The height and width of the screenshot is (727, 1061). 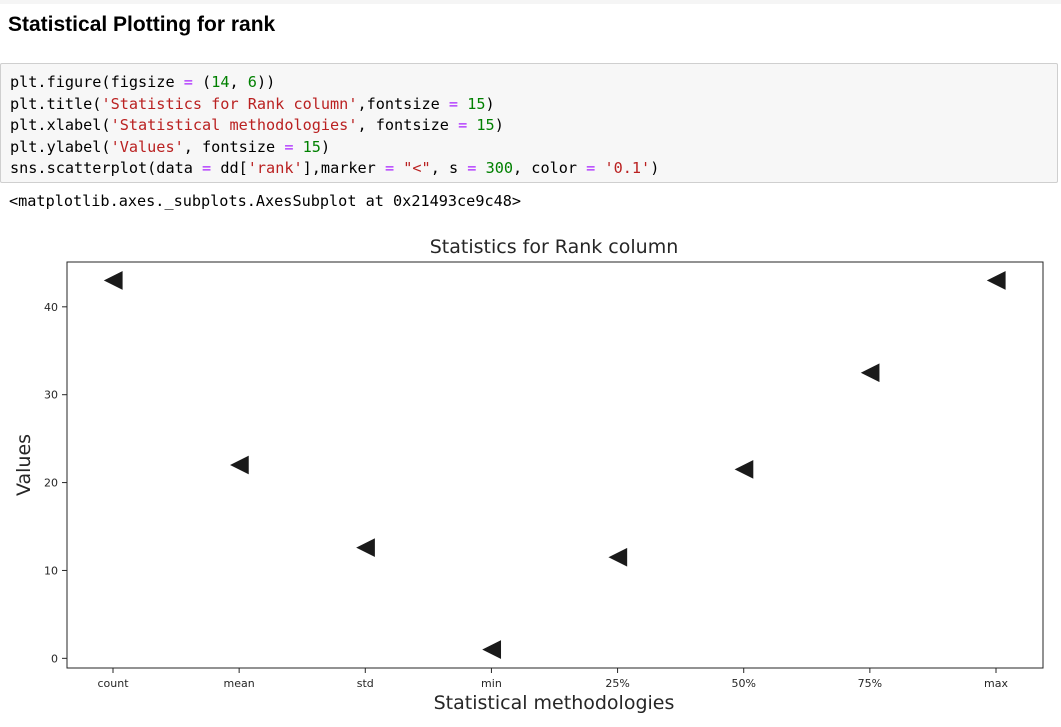 I want to click on code-token: )), so click(x=266, y=82).